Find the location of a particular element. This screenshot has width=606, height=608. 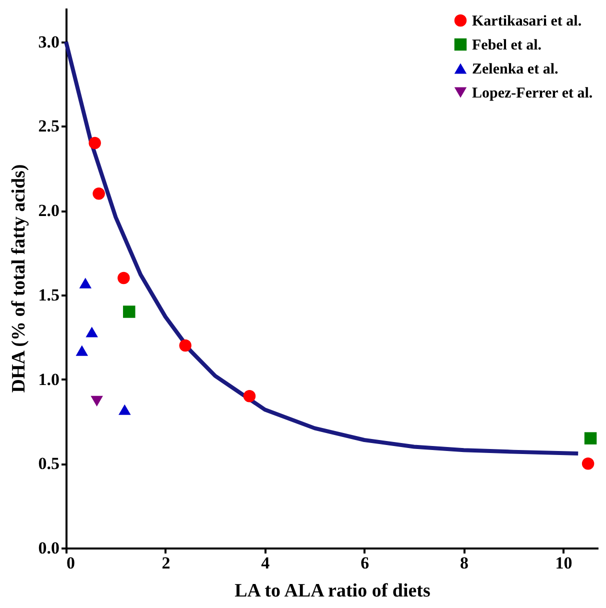

legend-label: Zelenka et al. is located at coordinates (515, 70).